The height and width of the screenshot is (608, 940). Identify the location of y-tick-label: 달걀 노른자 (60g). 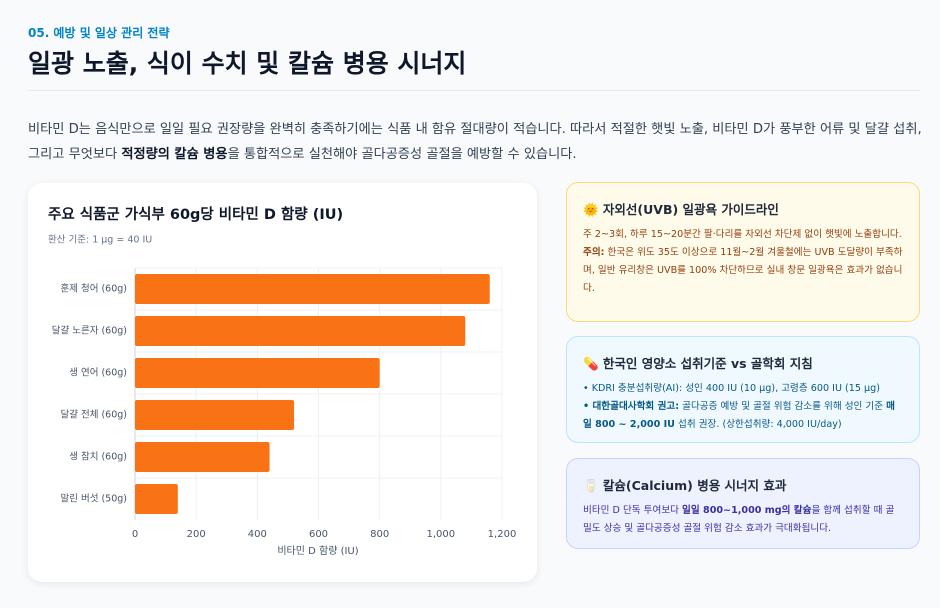
(89, 331).